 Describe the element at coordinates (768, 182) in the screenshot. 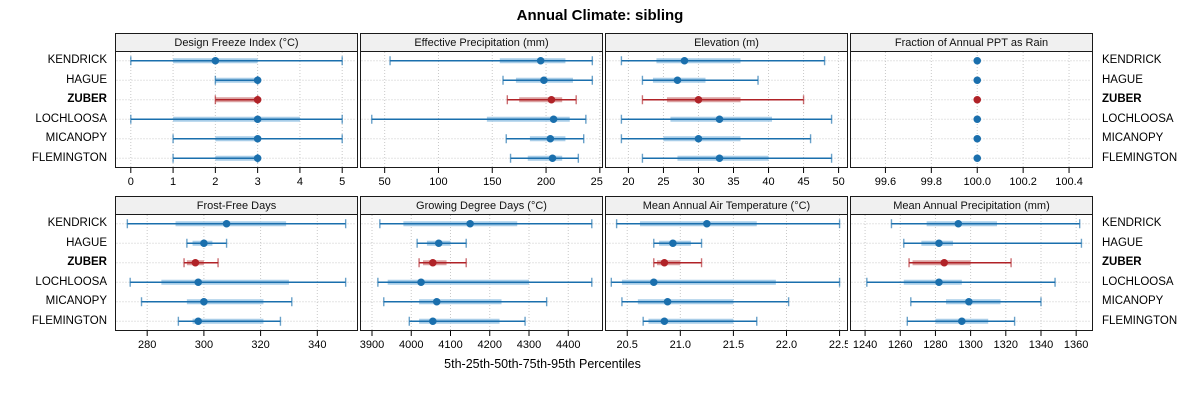

I see `svg-text: 40` at that location.